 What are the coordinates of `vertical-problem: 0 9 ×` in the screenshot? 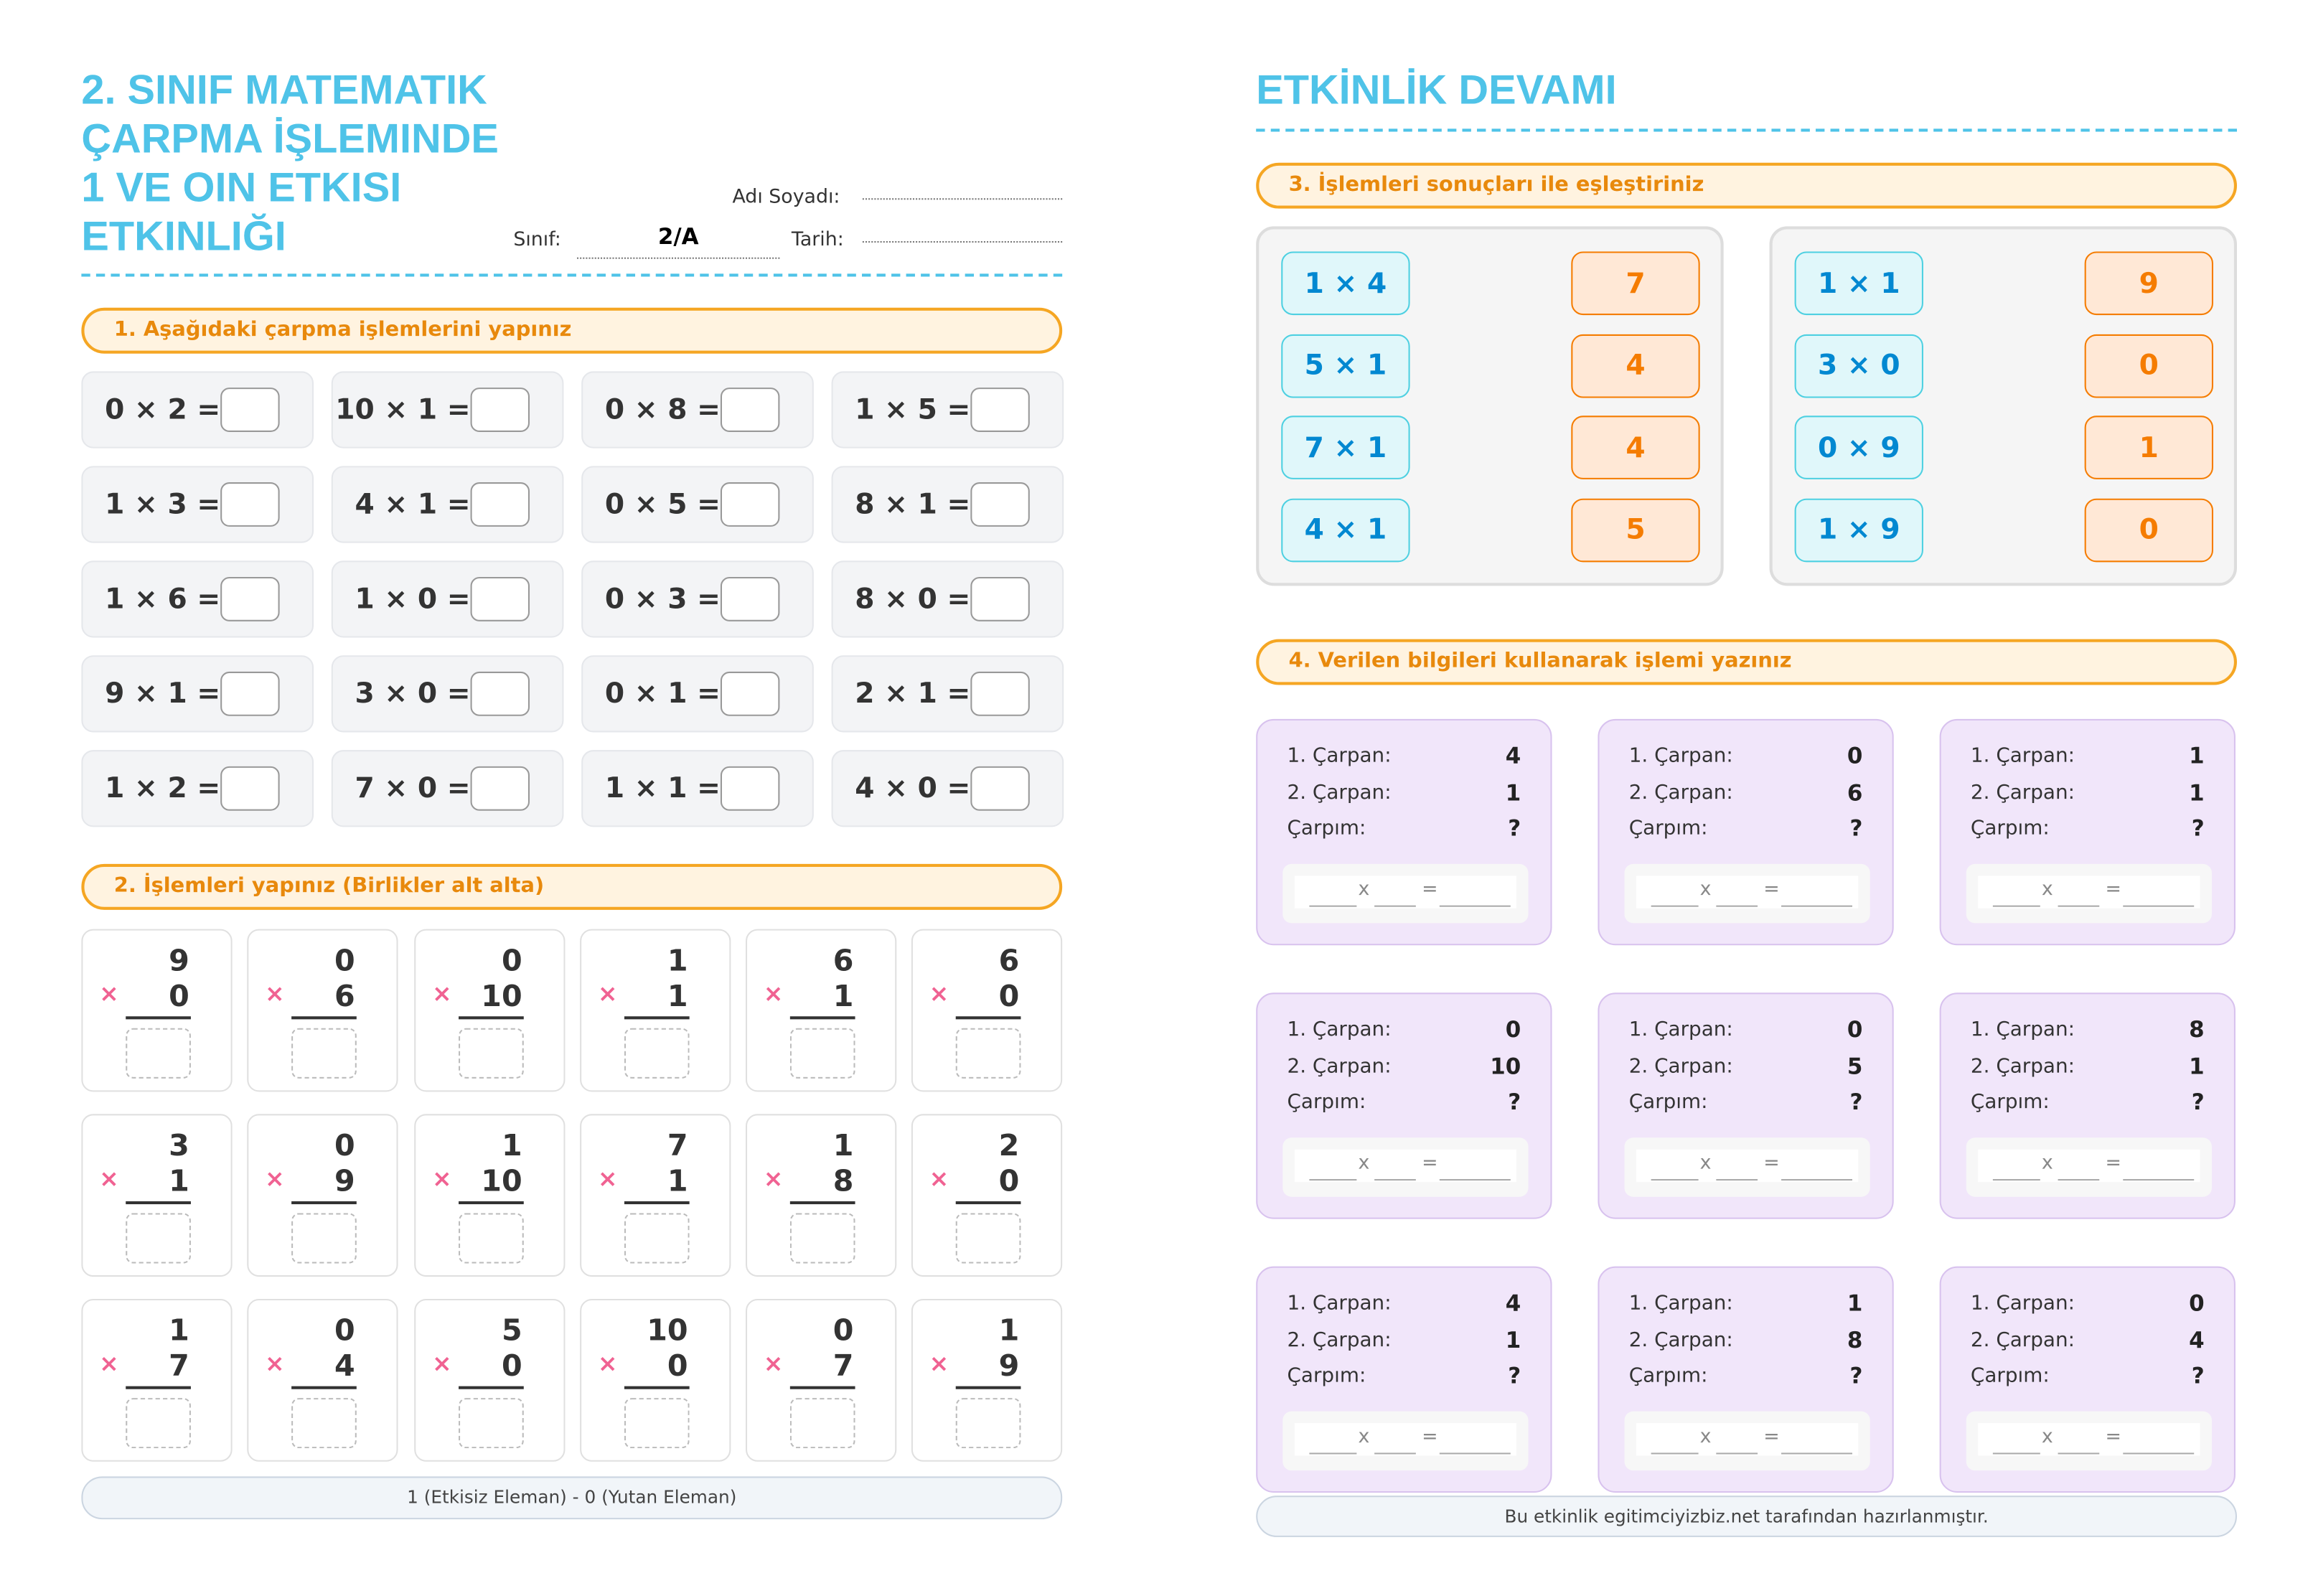 It's located at (322, 1195).